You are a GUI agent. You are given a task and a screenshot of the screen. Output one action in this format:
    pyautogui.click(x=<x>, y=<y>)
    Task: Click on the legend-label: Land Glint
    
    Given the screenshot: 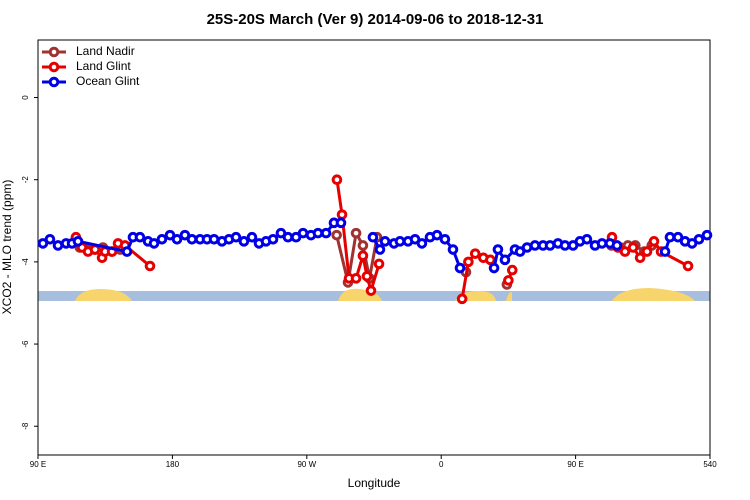 What is the action you would take?
    pyautogui.click(x=103, y=66)
    